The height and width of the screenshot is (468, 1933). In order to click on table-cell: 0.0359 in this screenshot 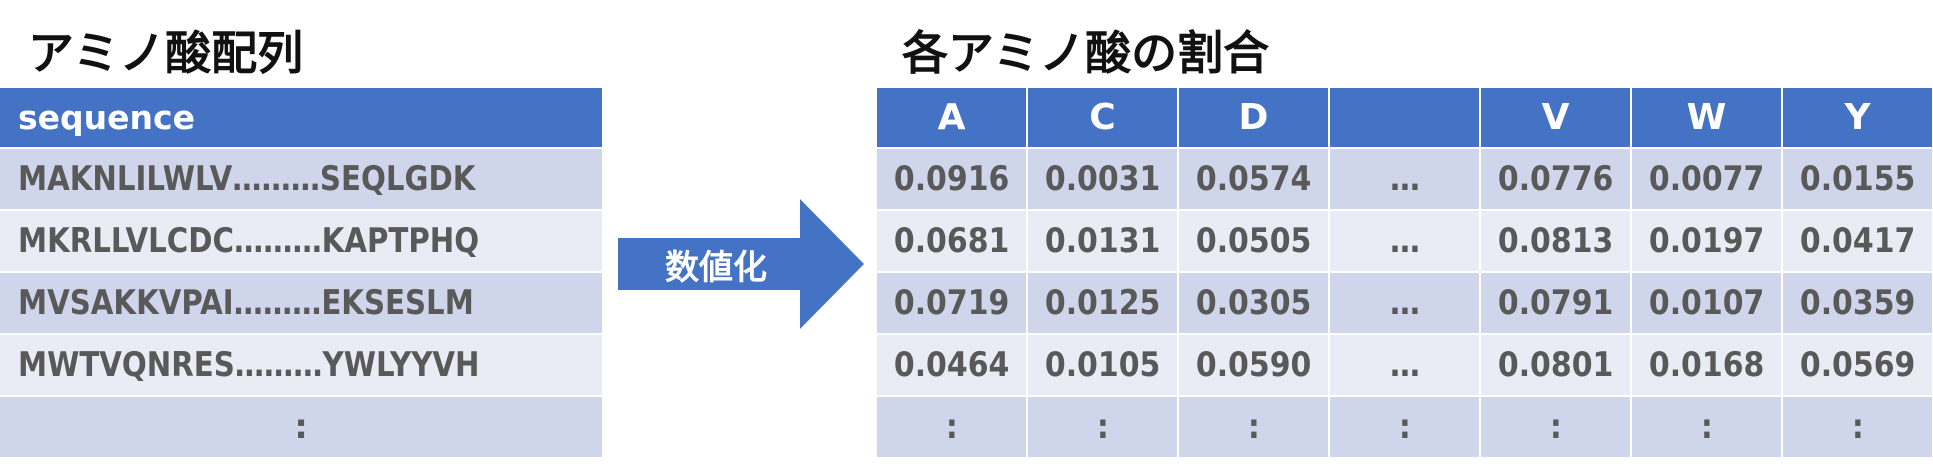, I will do `click(1857, 303)`.